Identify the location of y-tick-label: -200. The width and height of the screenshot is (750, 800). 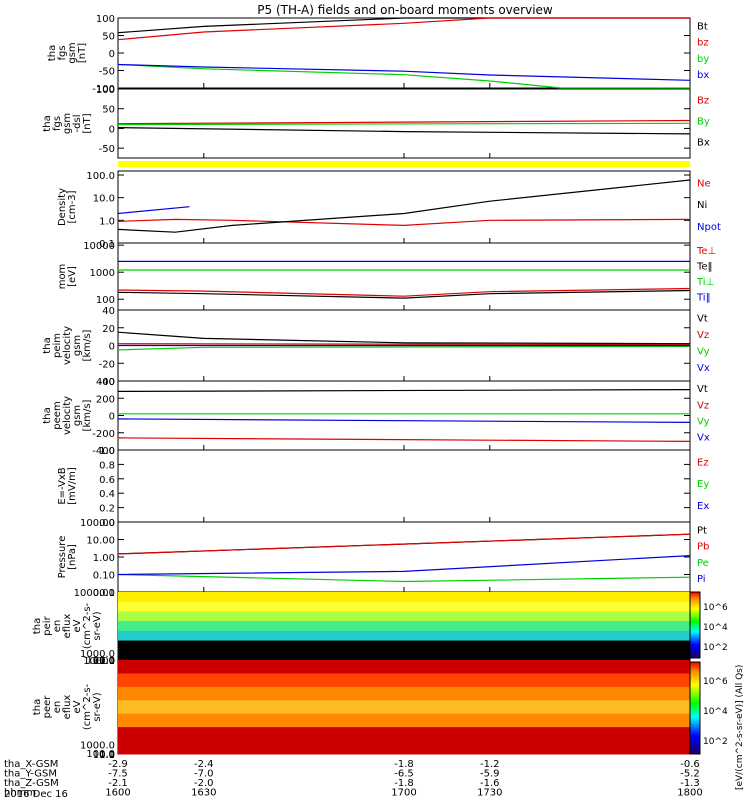
(103, 434).